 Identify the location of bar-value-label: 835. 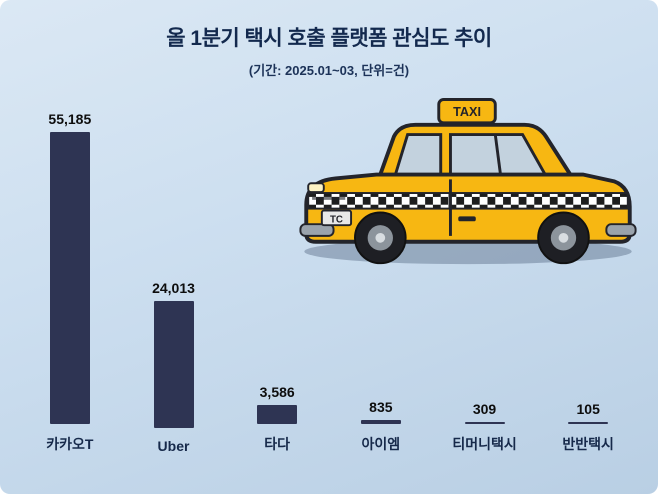
(381, 407).